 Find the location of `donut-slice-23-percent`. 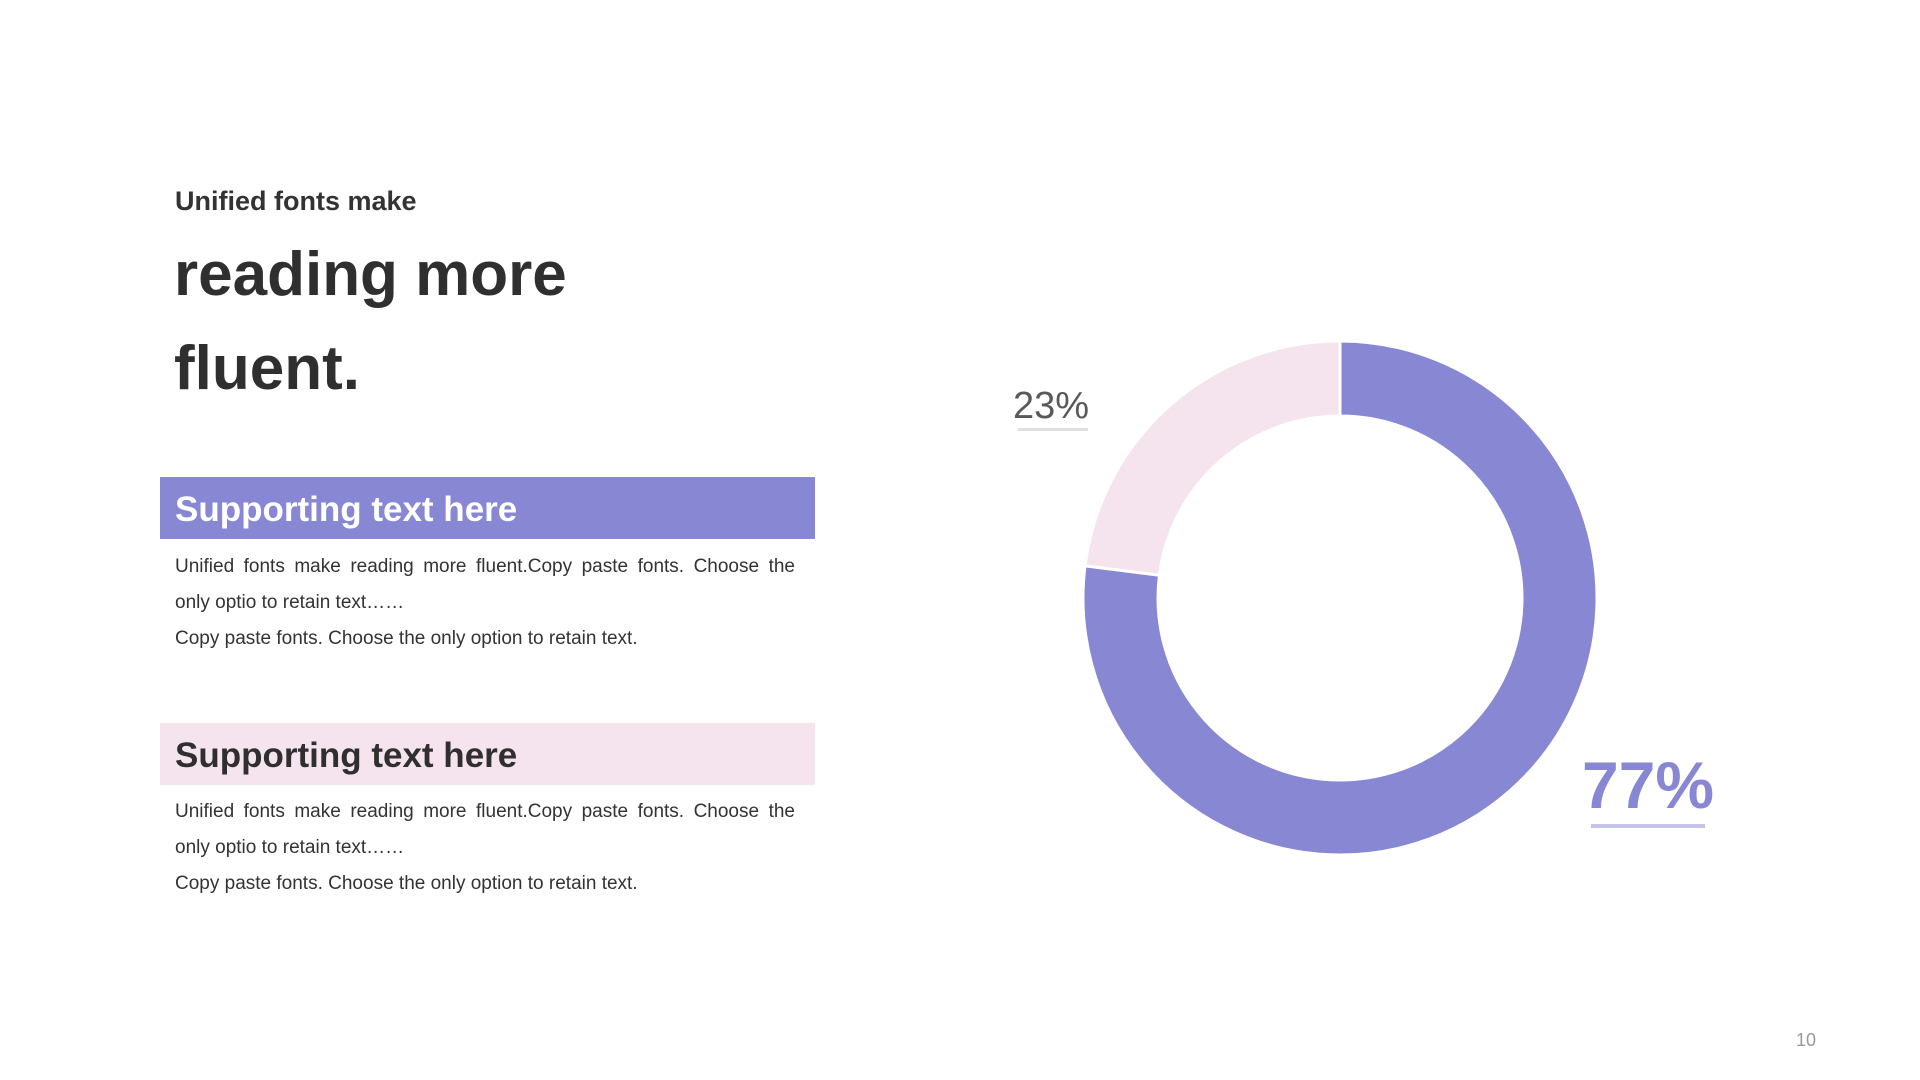

donut-slice-23-percent is located at coordinates (1212, 458).